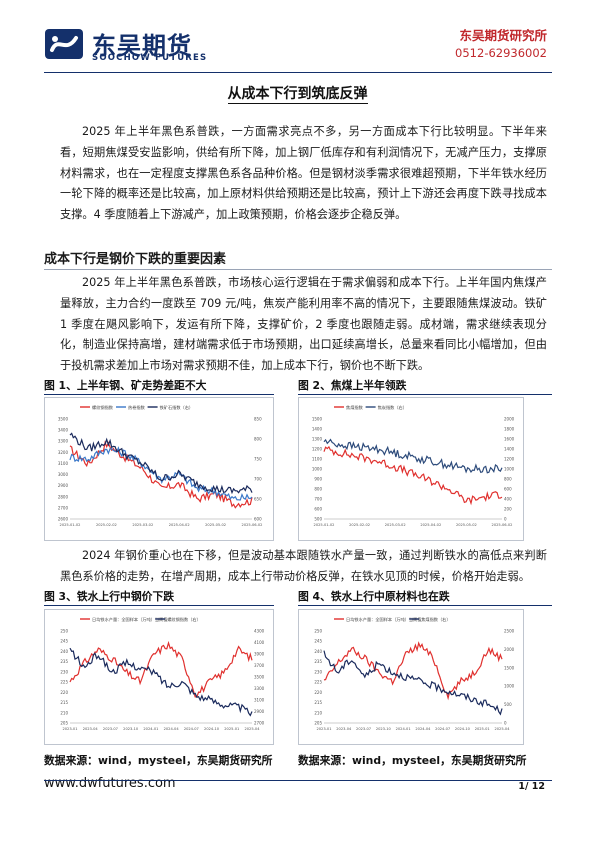 The width and height of the screenshot is (595, 842). I want to click on y2-tick-label: 3300, so click(259, 688).